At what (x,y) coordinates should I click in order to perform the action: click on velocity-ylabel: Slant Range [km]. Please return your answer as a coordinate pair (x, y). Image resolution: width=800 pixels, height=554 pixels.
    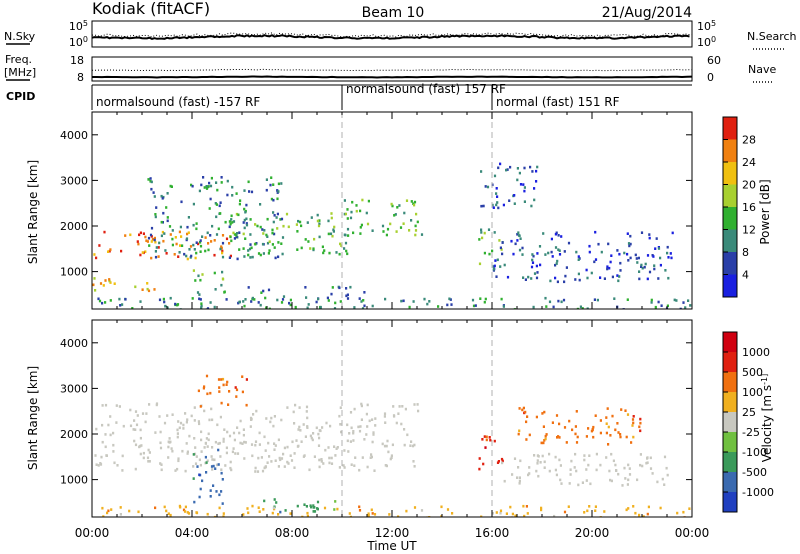
    Looking at the image, I should click on (33, 418).